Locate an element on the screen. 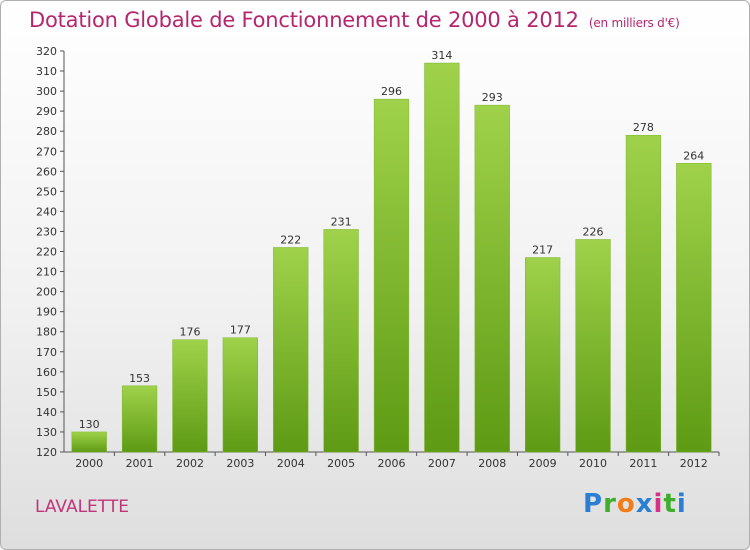 The image size is (750, 550). logo-letter: P is located at coordinates (593, 504).